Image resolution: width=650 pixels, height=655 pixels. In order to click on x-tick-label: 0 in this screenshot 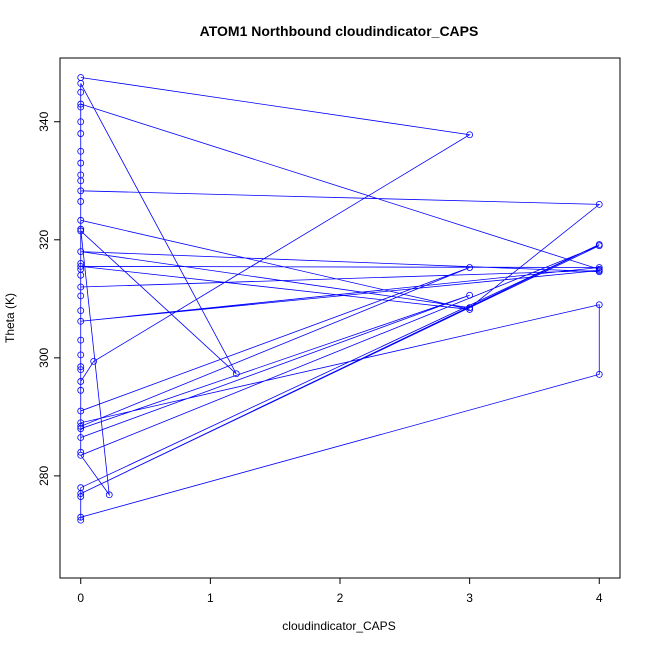, I will do `click(80, 598)`.